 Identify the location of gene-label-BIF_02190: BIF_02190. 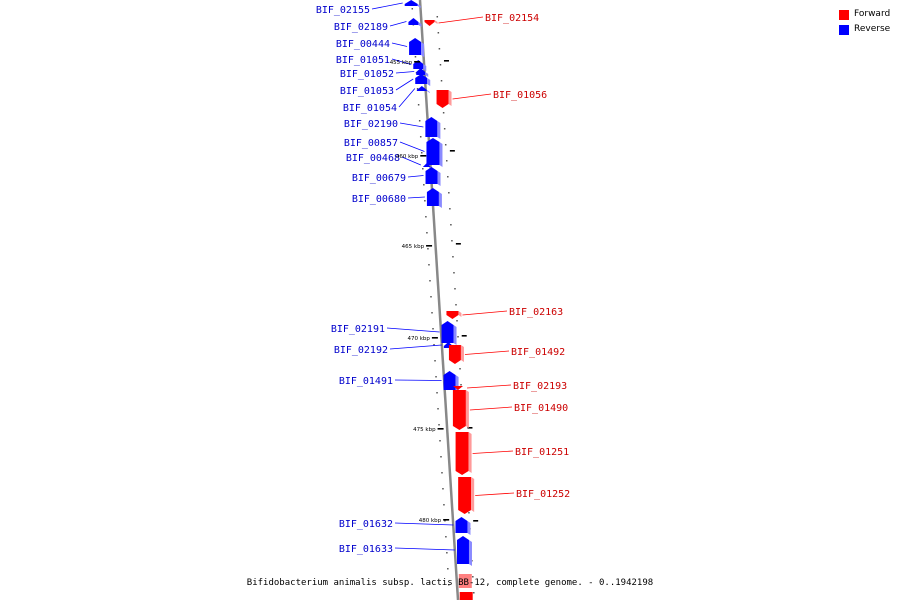
(371, 124).